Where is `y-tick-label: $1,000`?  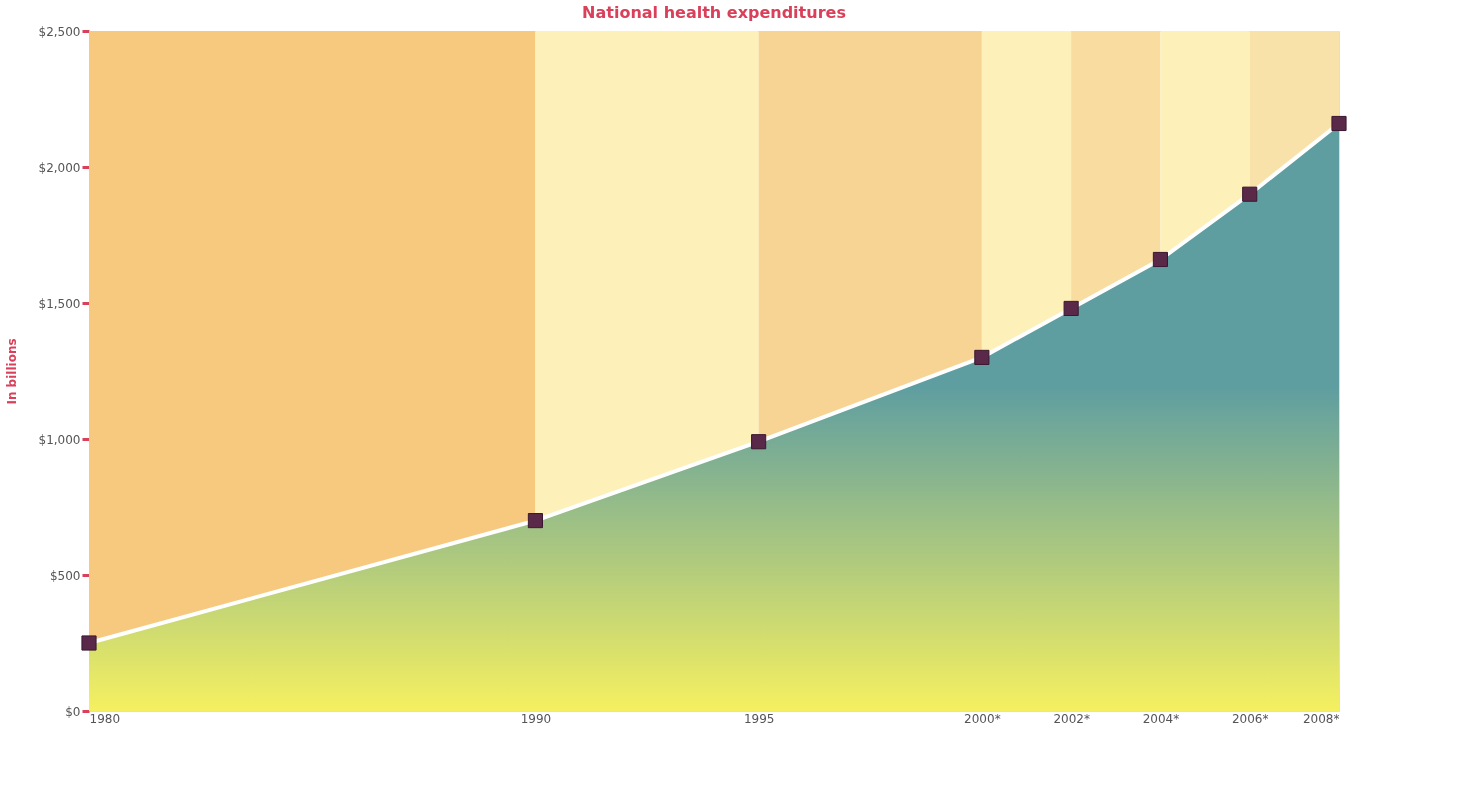
y-tick-label: $1,000 is located at coordinates (59, 439).